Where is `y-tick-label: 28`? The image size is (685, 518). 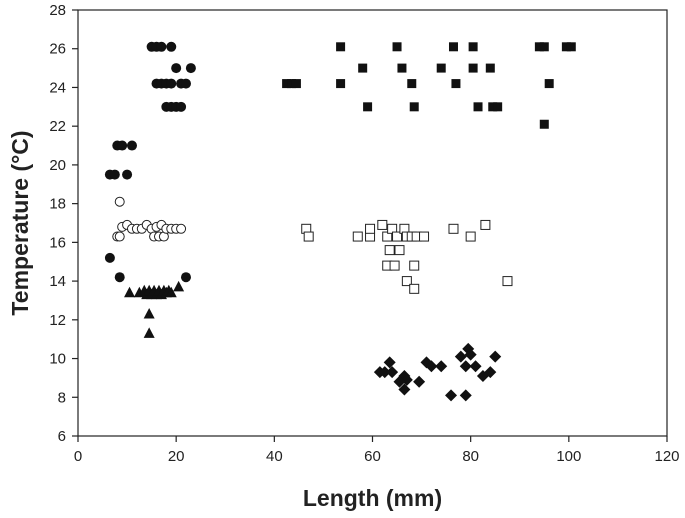 y-tick-label: 28 is located at coordinates (57, 10).